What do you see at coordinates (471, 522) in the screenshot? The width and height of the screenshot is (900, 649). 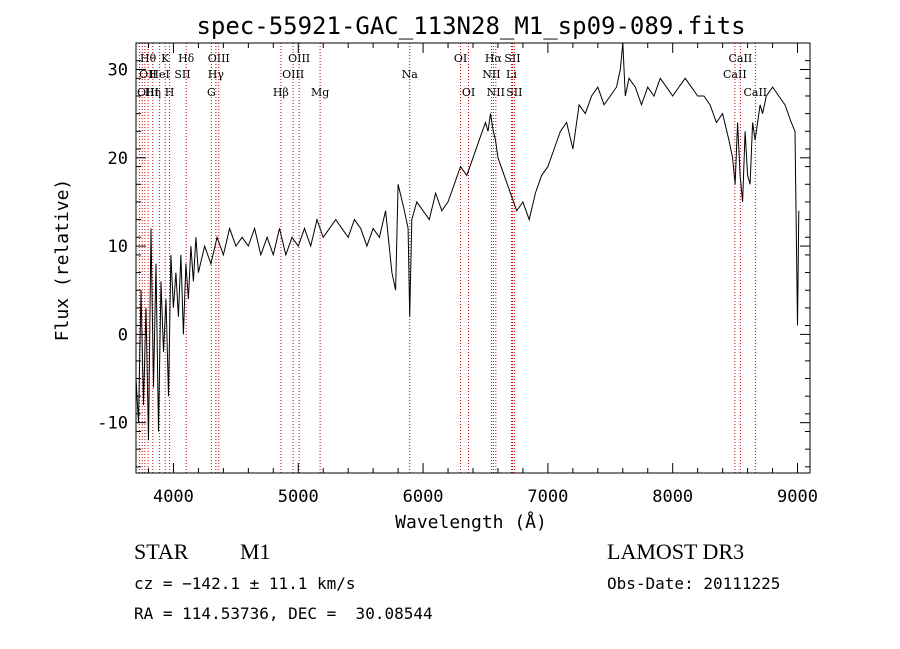 I see `x-axis-label: Wavelength (Å)` at bounding box center [471, 522].